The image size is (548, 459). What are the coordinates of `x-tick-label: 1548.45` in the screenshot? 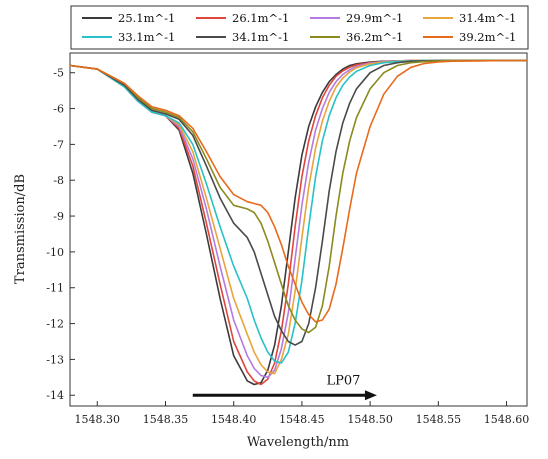 It's located at (302, 419).